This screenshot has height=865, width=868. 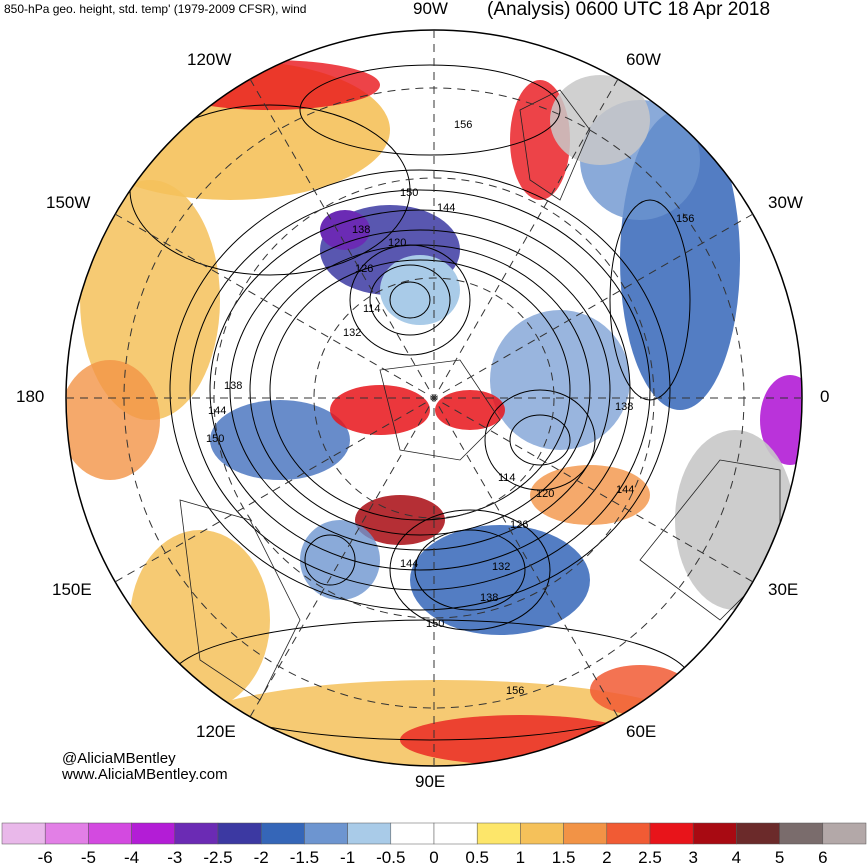 What do you see at coordinates (564, 856) in the screenshot?
I see `colorbar-tick-label: 1.5` at bounding box center [564, 856].